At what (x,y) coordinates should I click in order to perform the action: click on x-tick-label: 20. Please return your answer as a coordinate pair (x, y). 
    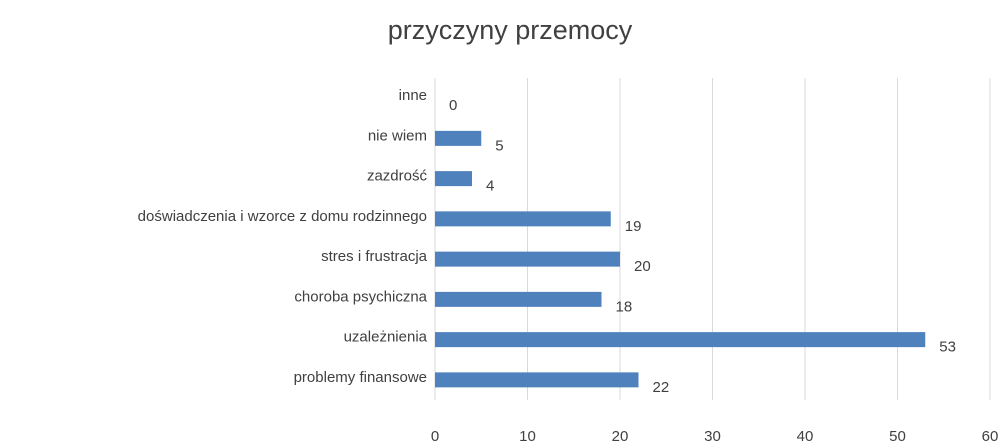
    Looking at the image, I should click on (620, 436).